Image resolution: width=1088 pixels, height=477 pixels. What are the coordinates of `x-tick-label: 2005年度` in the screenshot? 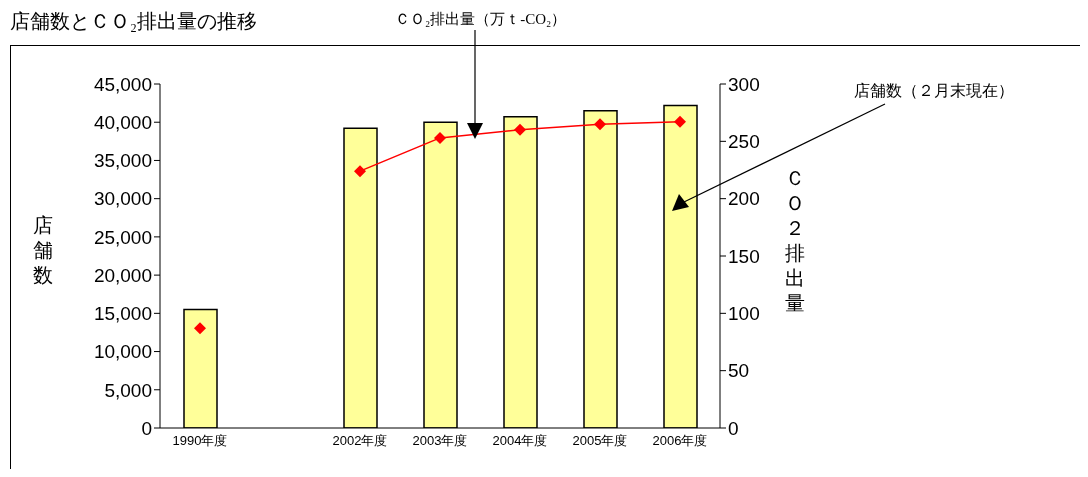 It's located at (600, 441).